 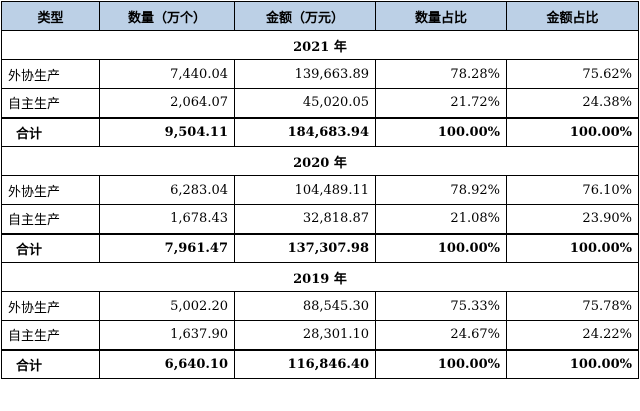 I want to click on header-quantity: 数量（万个）, so click(x=167, y=16).